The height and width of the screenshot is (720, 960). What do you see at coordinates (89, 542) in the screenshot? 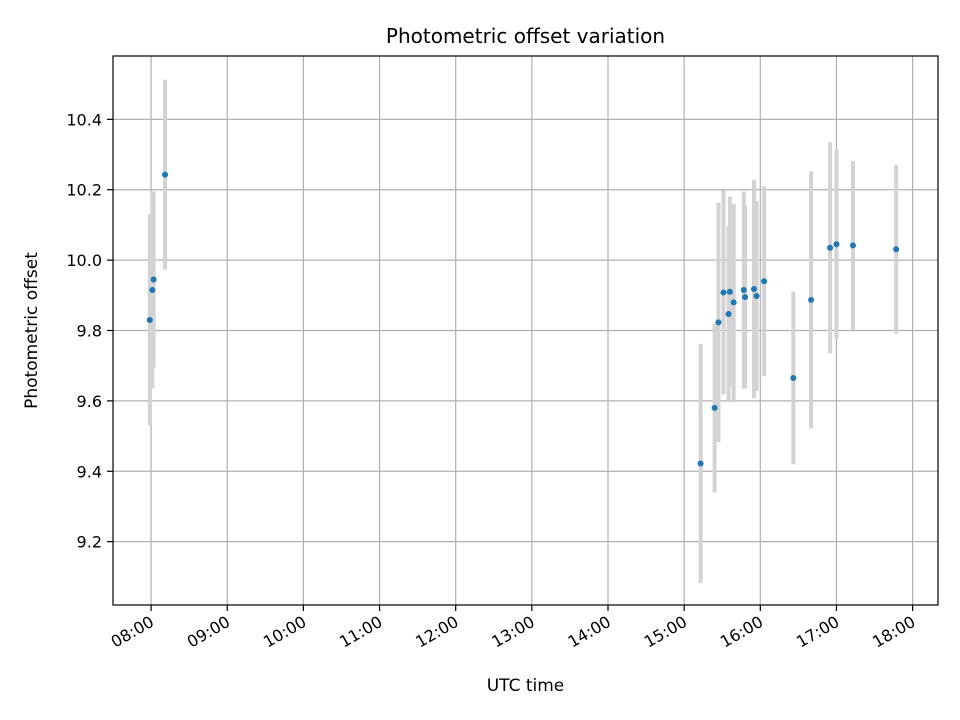
I see `y-tick-label: 9.2` at bounding box center [89, 542].